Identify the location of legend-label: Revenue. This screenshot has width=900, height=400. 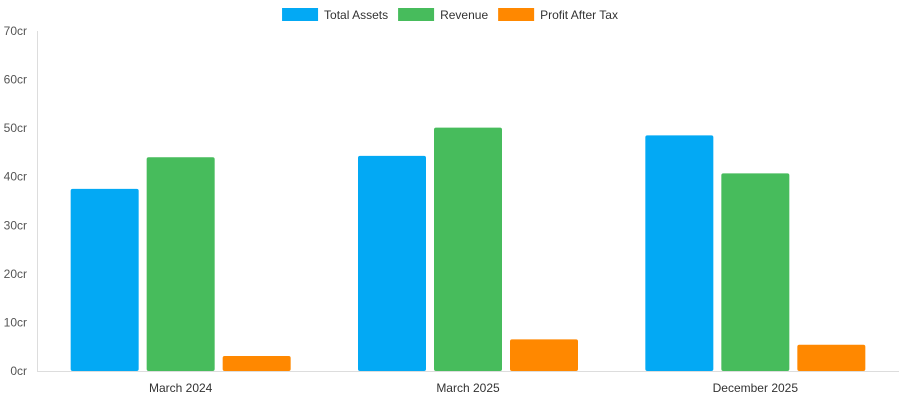
(464, 15).